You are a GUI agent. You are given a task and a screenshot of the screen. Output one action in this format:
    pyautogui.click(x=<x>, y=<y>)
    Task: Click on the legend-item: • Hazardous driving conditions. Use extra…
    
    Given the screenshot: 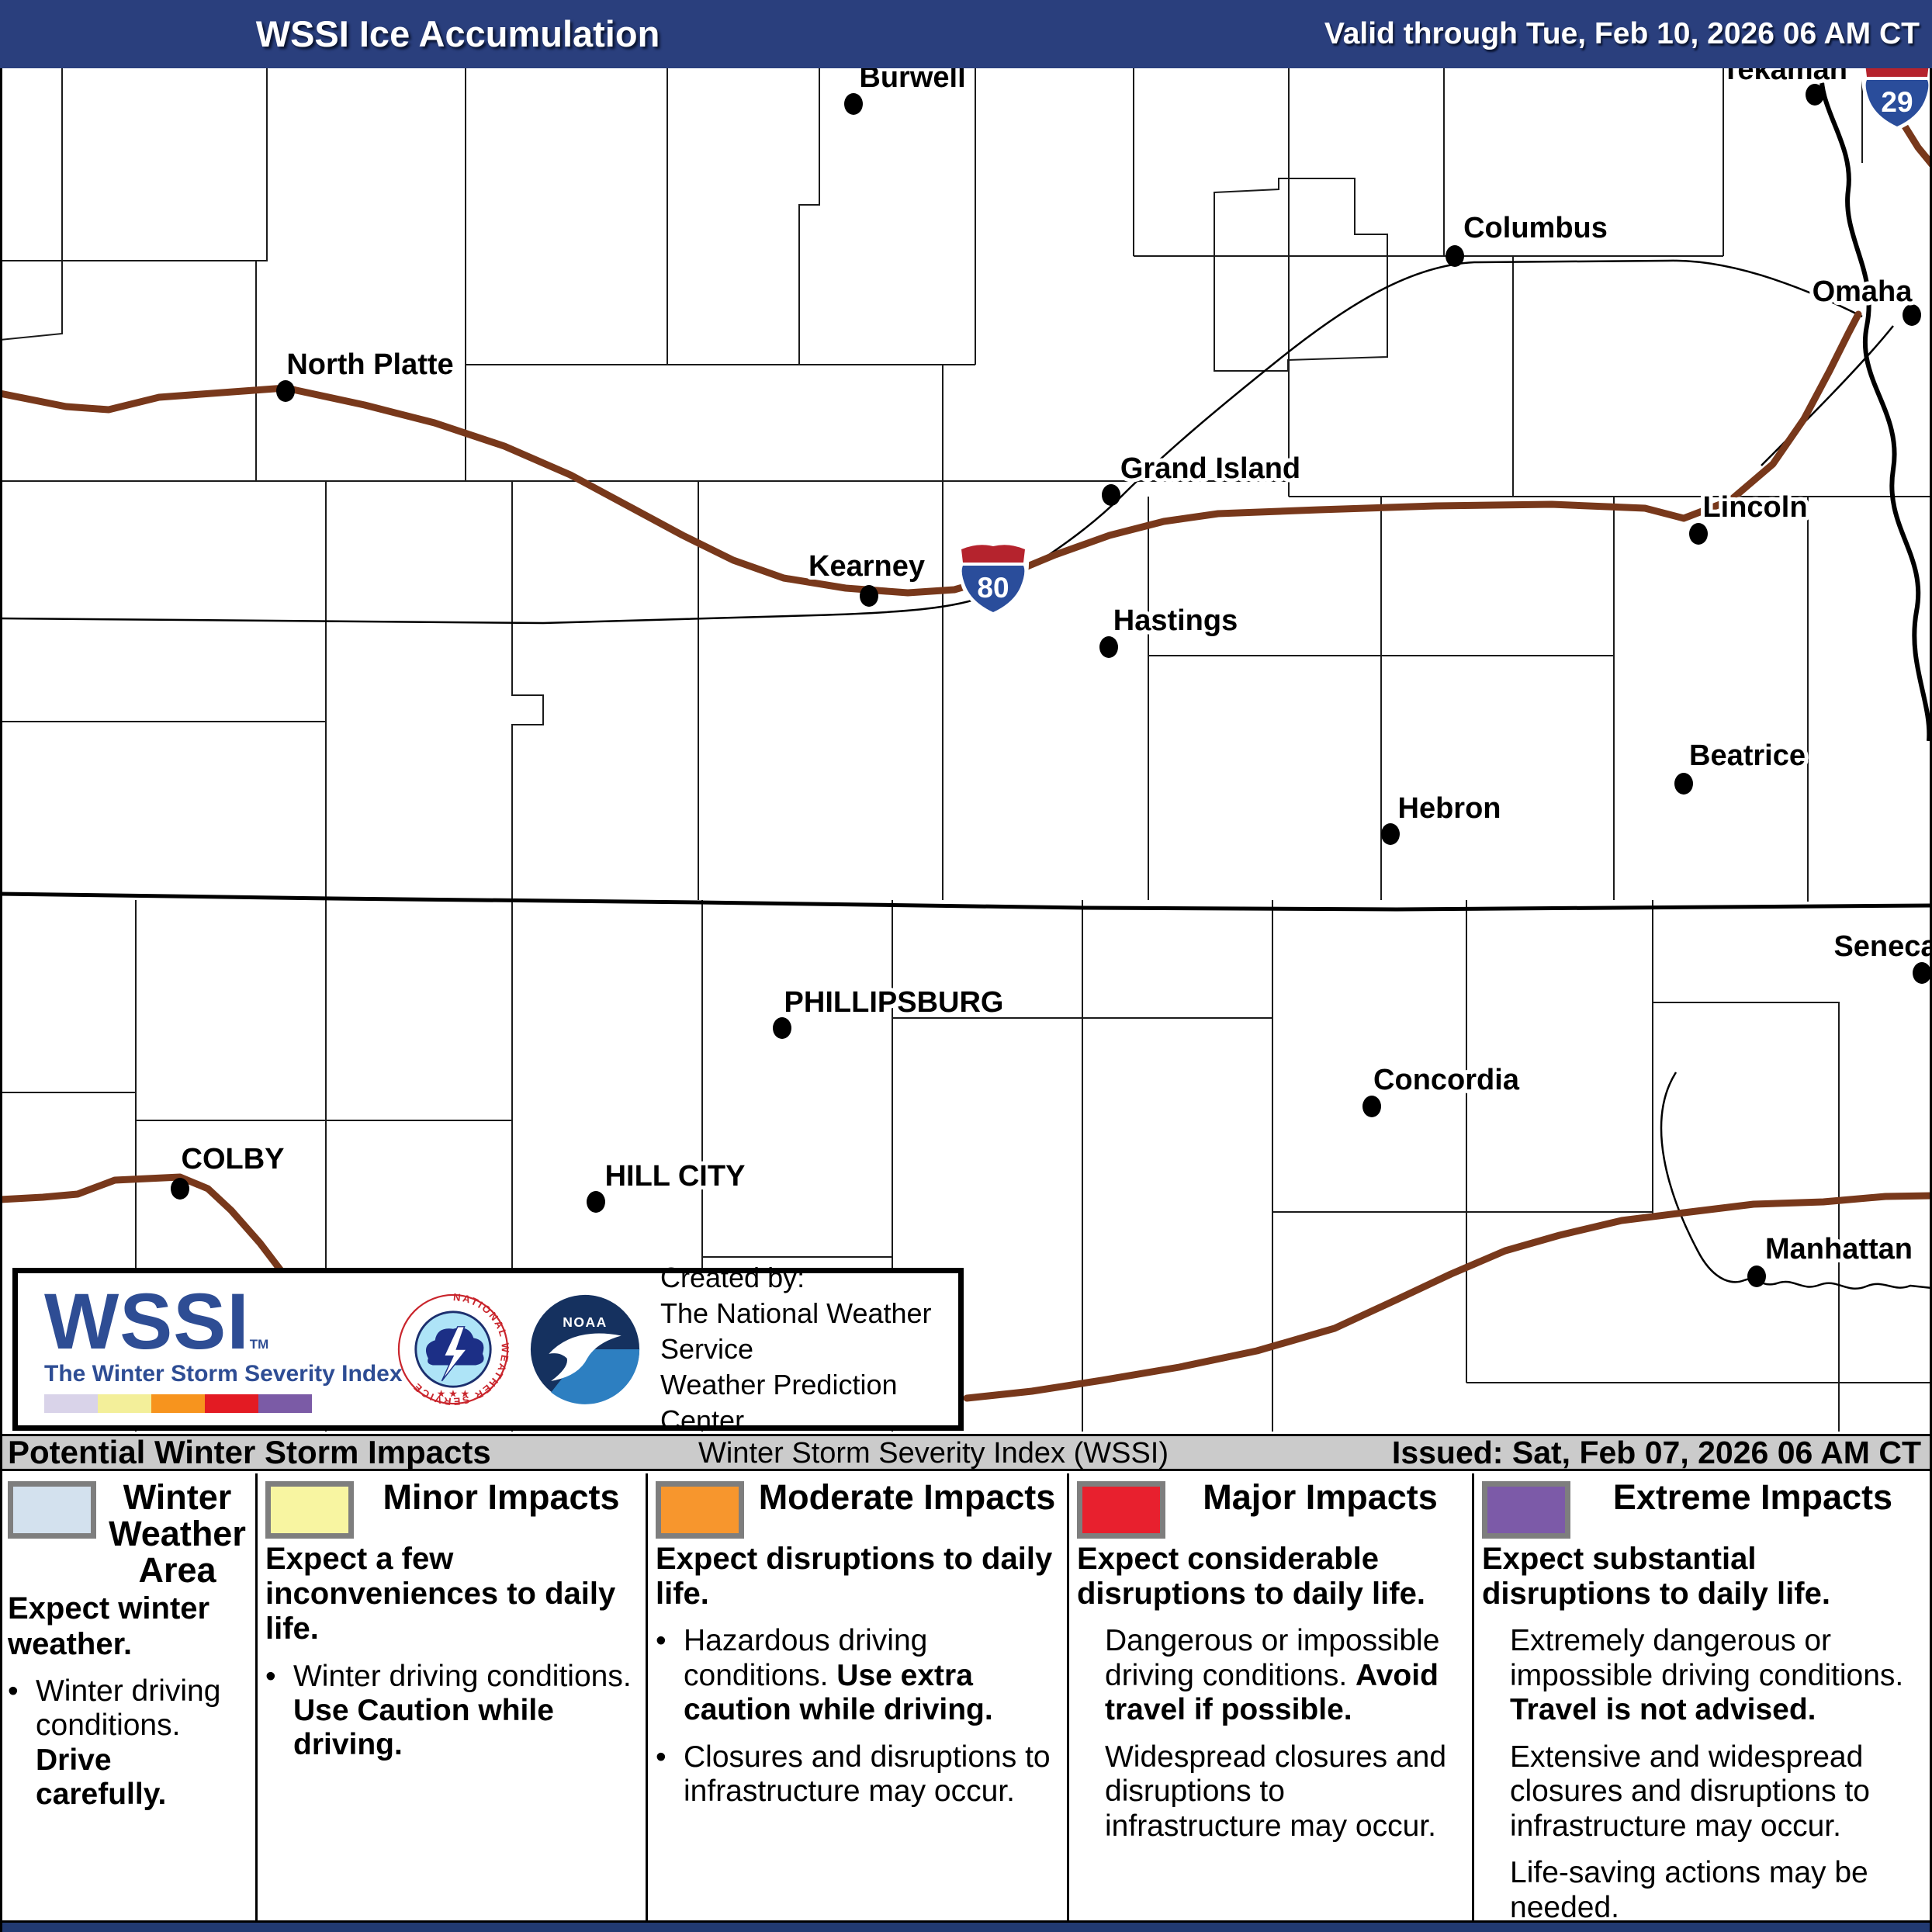 What is the action you would take?
    pyautogui.click(x=857, y=1675)
    